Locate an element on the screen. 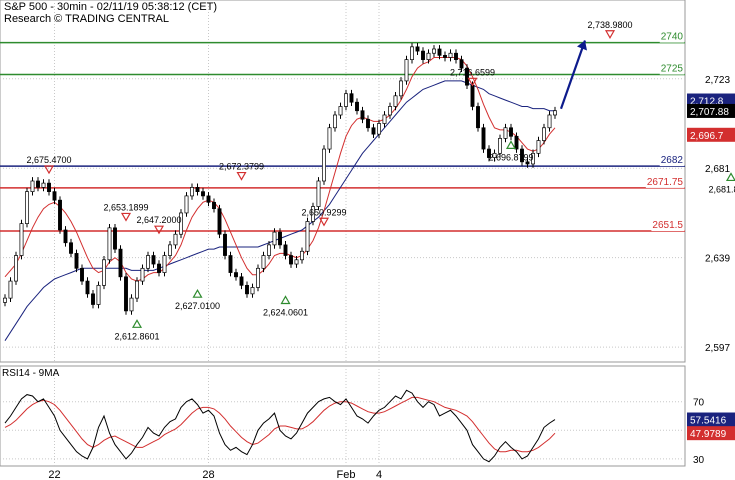  x-tick-label: 28 is located at coordinates (208, 474).